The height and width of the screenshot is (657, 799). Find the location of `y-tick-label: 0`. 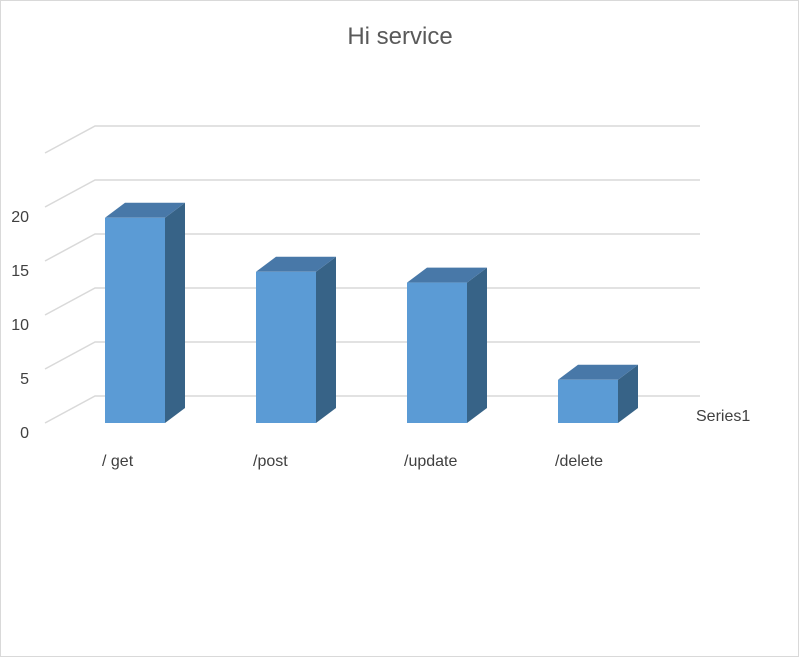

y-tick-label: 0 is located at coordinates (24, 433).